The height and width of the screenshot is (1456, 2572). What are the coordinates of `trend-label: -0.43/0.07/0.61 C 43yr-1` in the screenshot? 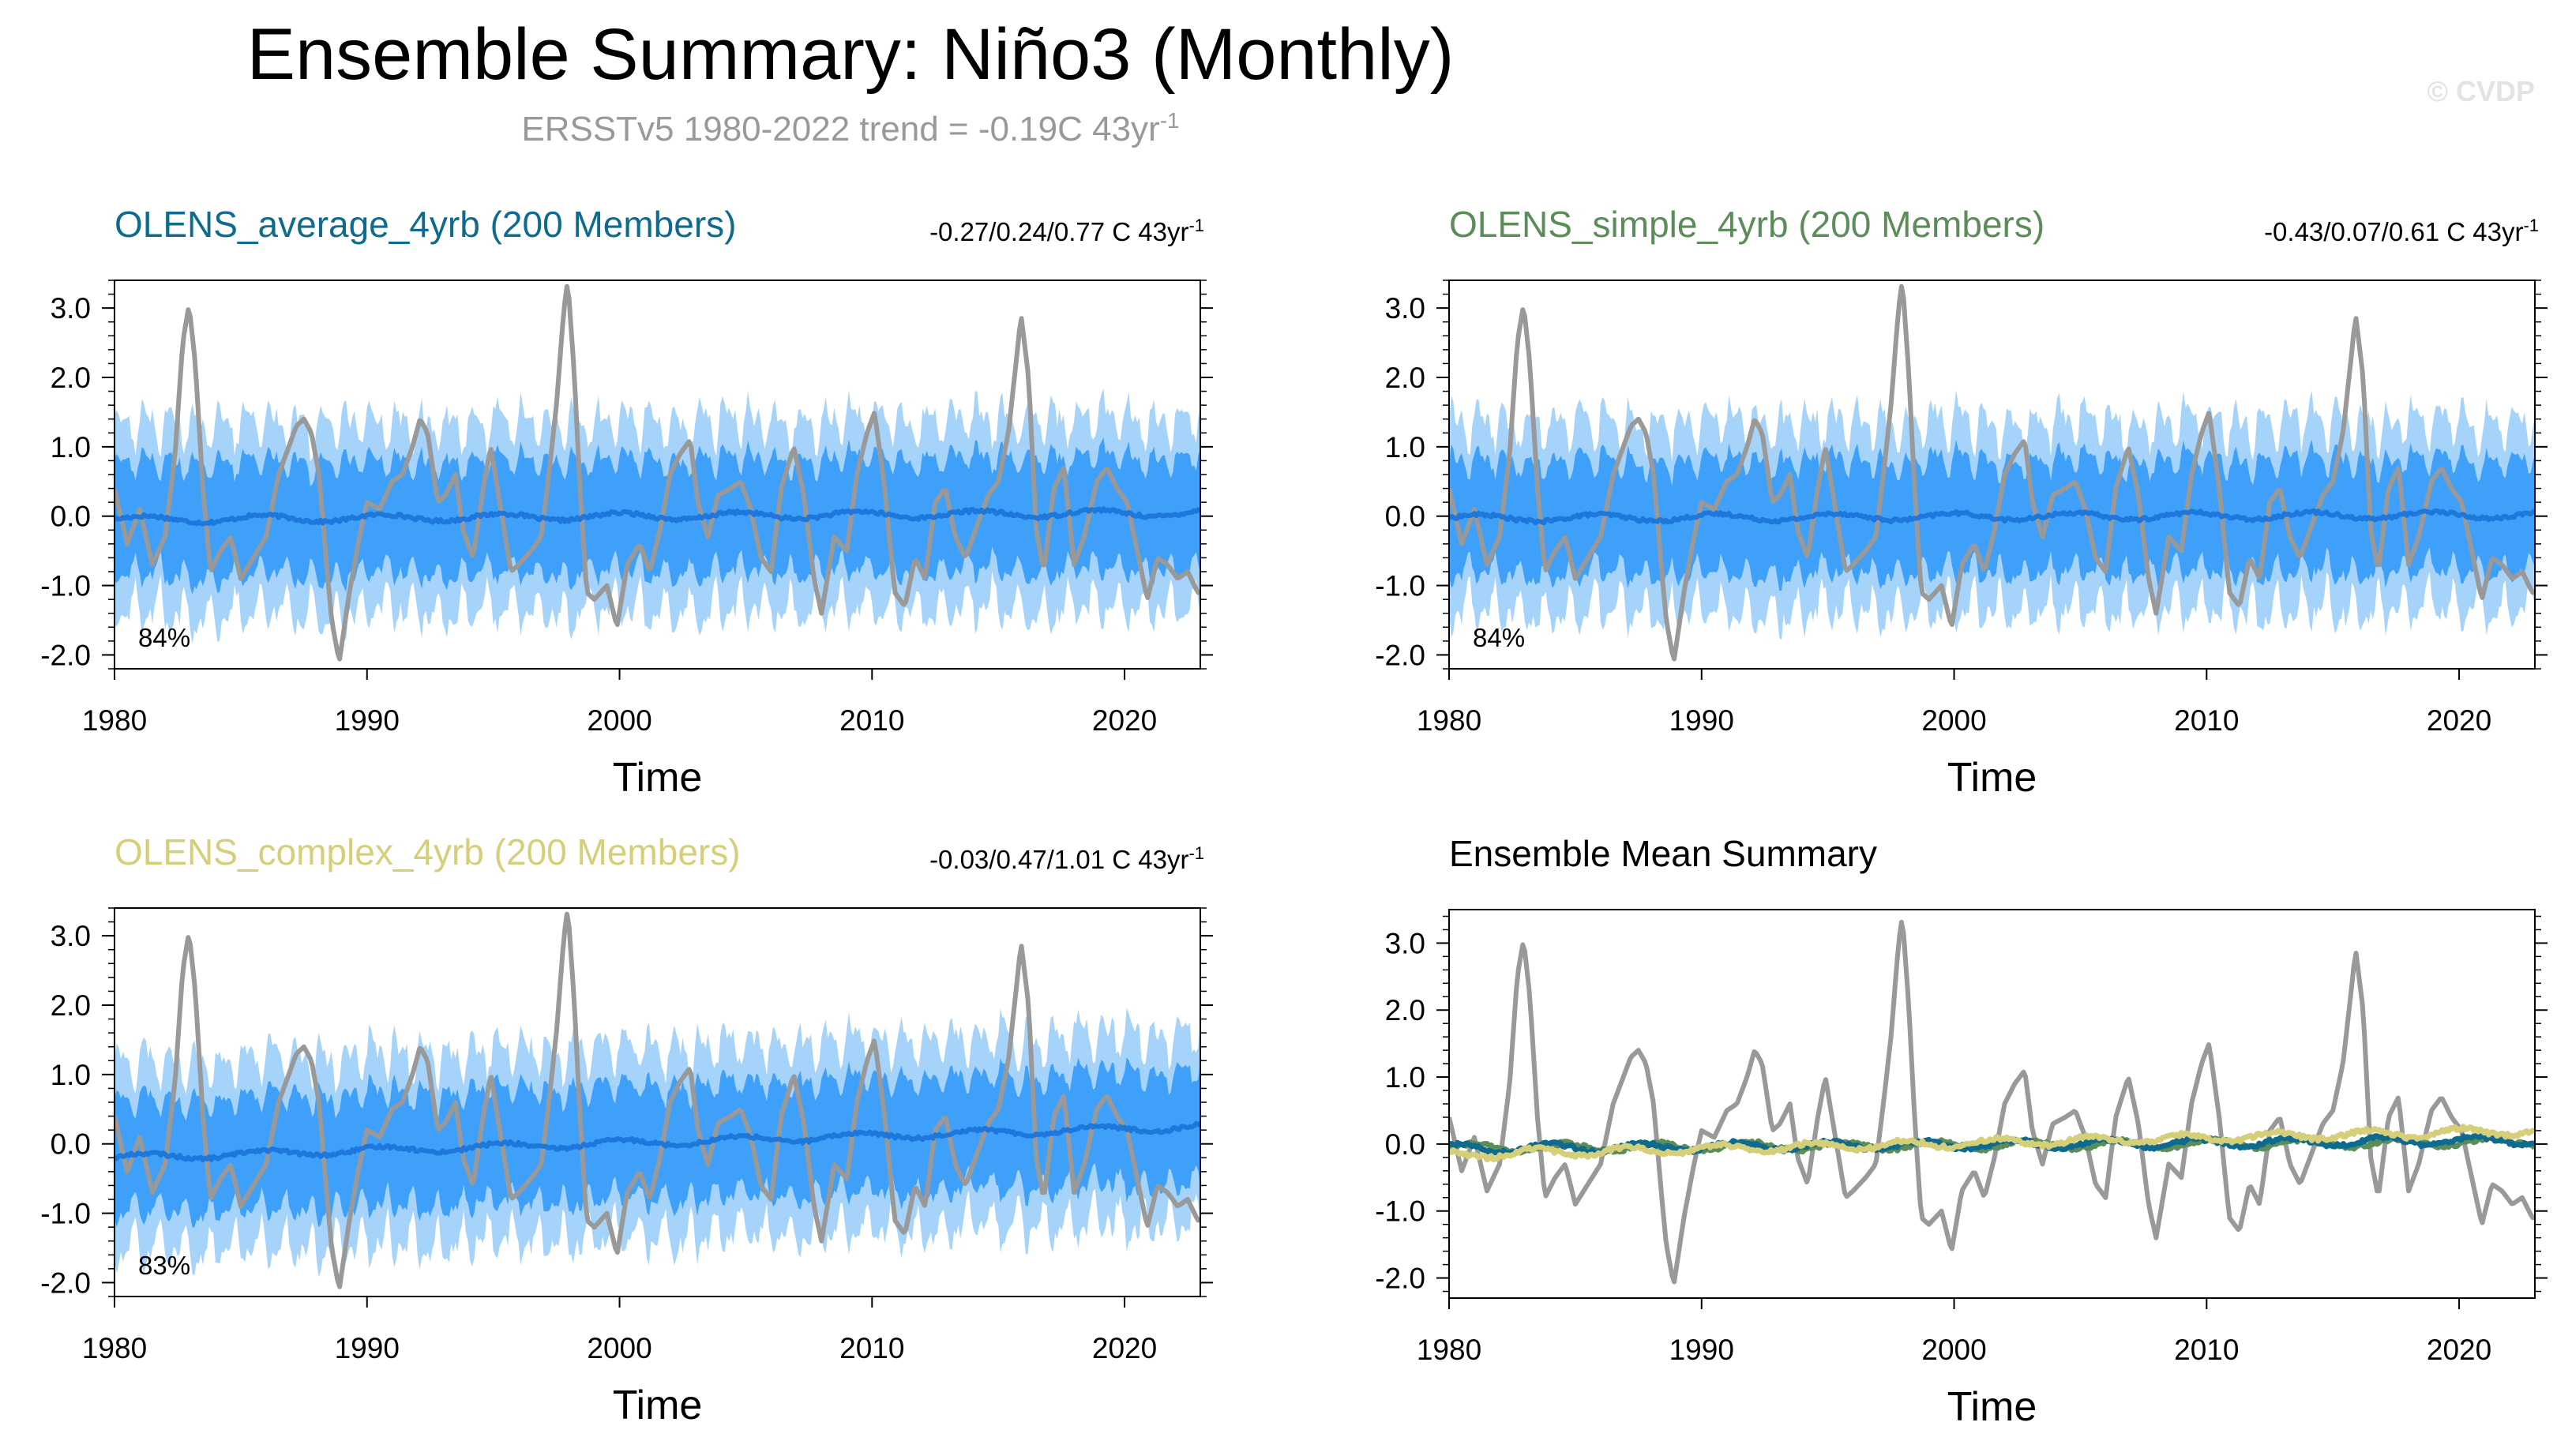 It's located at (2402, 231).